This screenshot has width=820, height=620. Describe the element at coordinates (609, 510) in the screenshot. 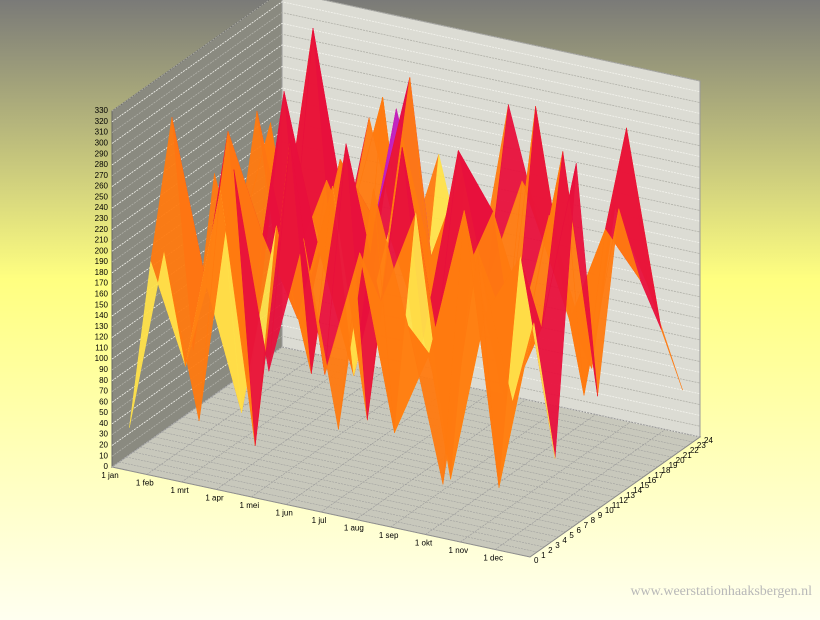

I see `z-tick-label: 10` at that location.